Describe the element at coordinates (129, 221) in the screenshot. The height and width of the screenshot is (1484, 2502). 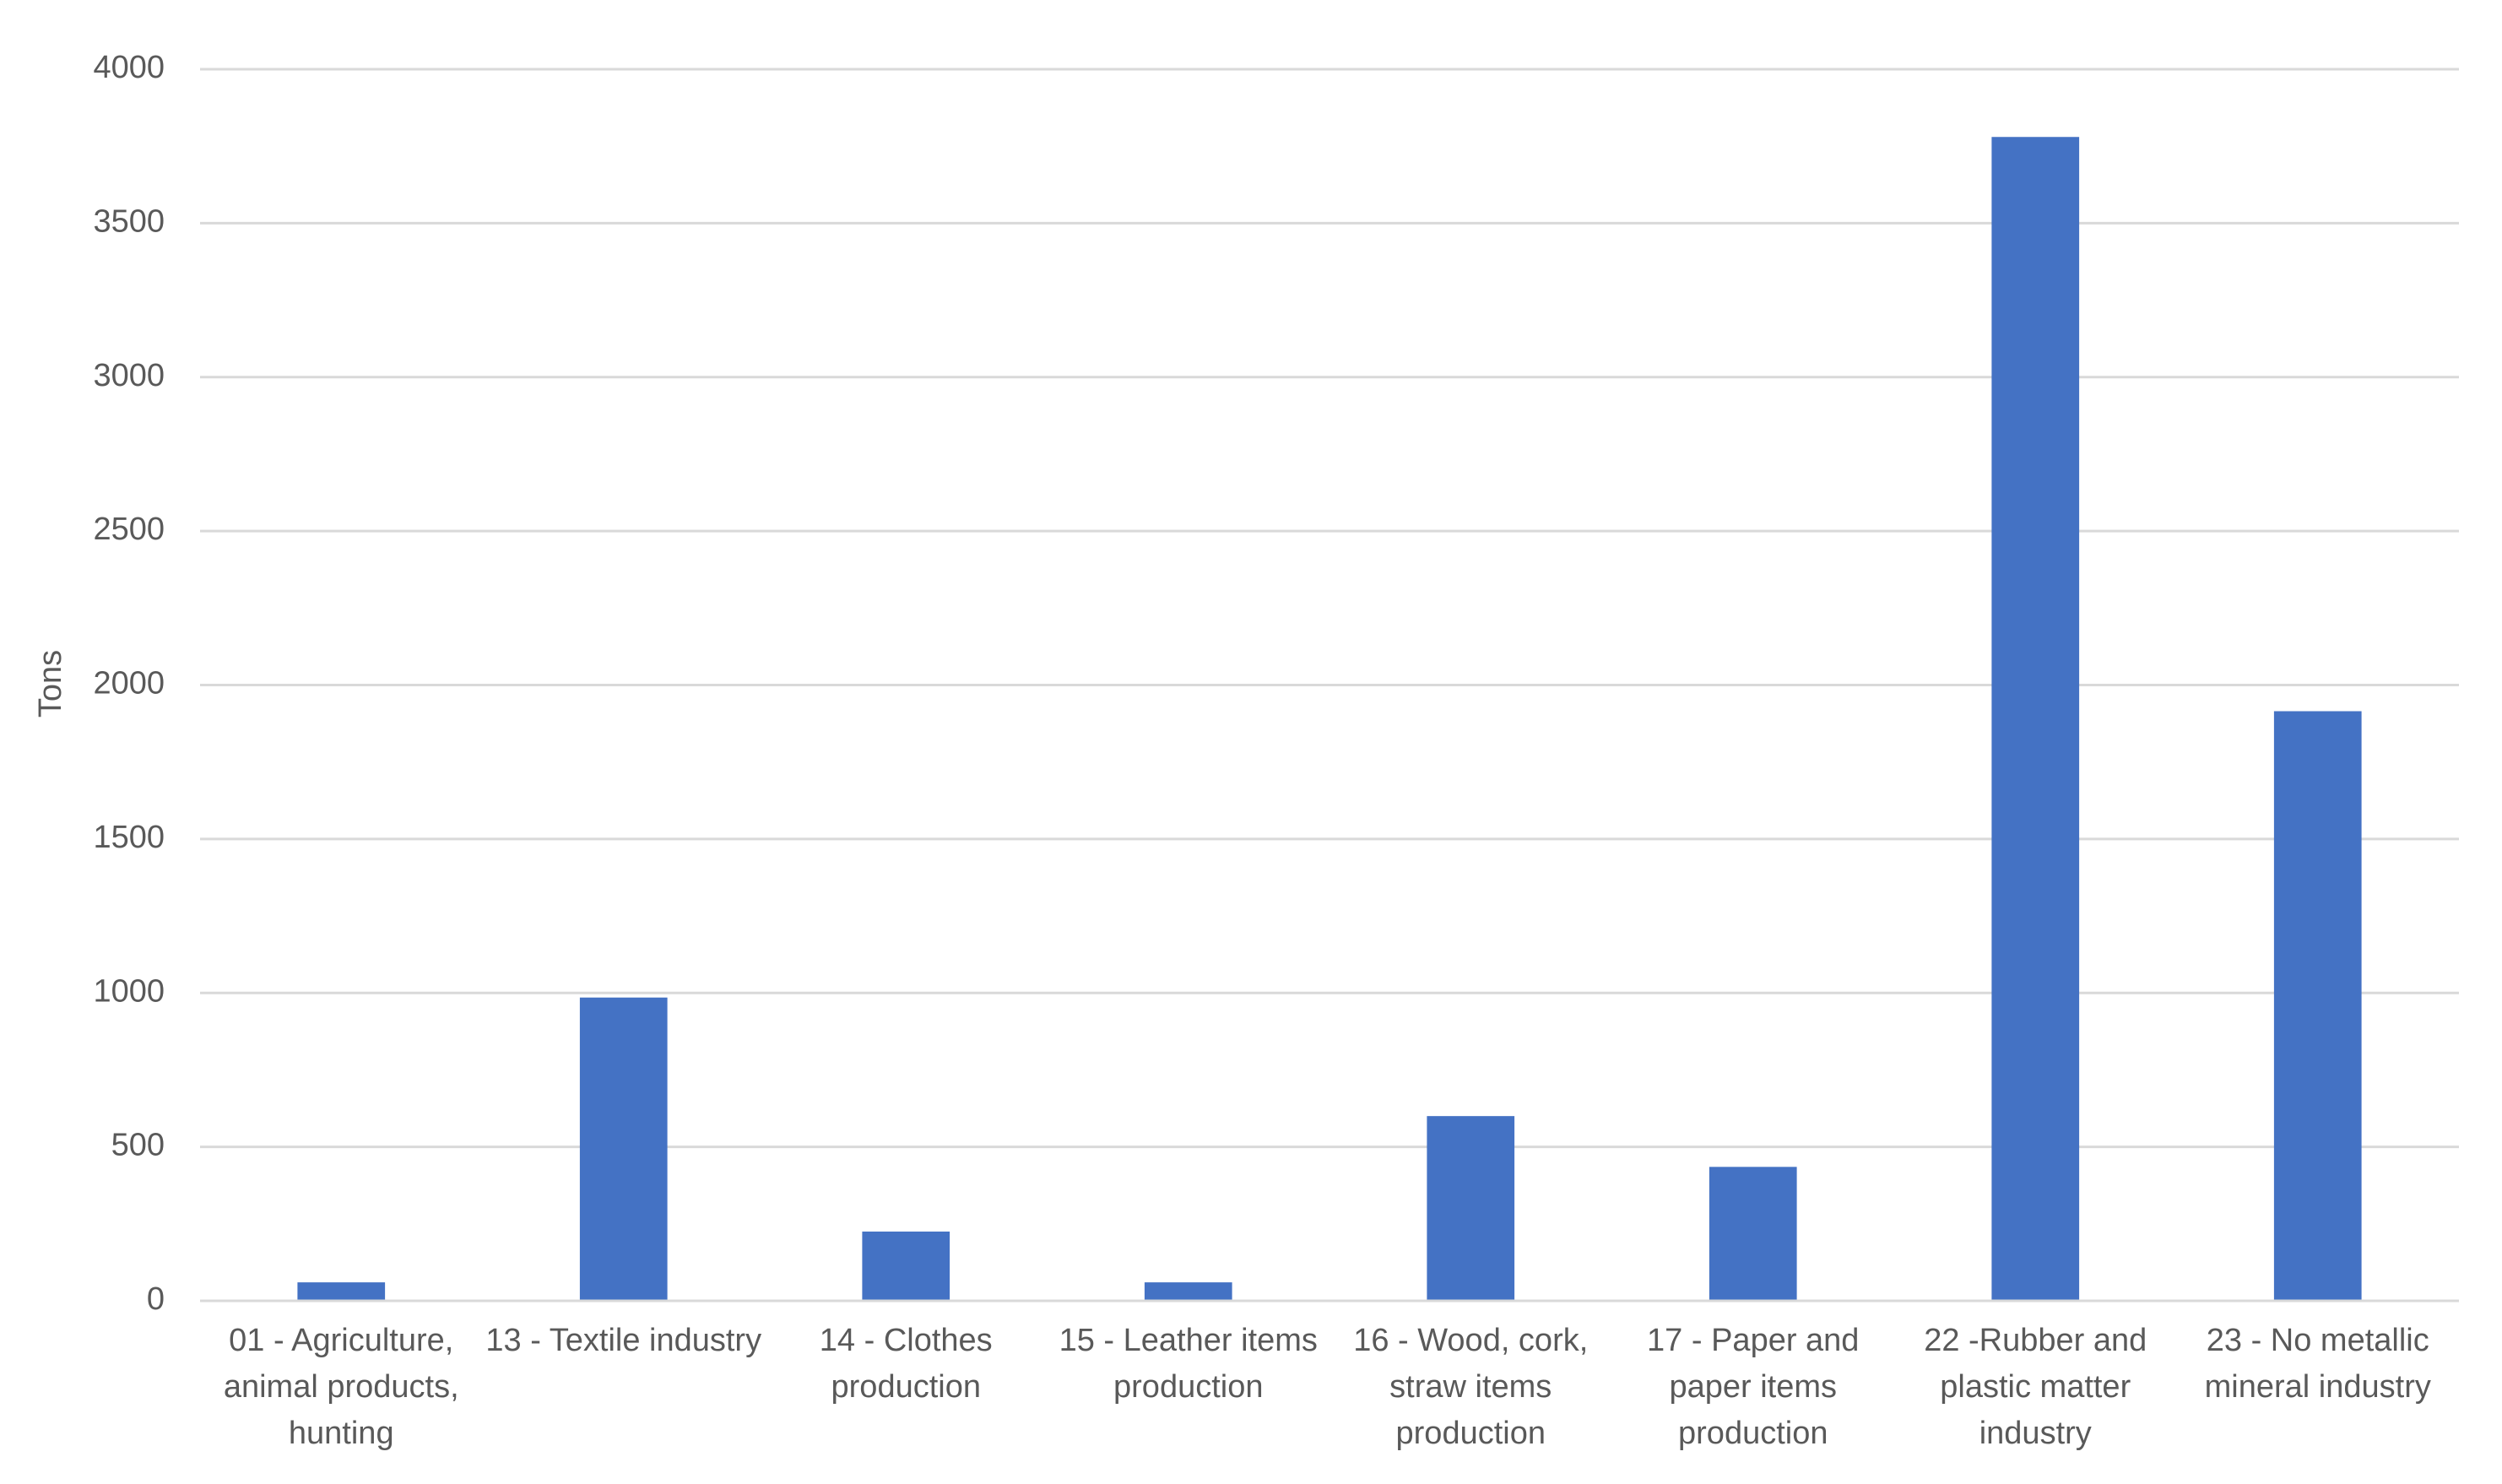
I see `y-tick-label: 3500` at that location.